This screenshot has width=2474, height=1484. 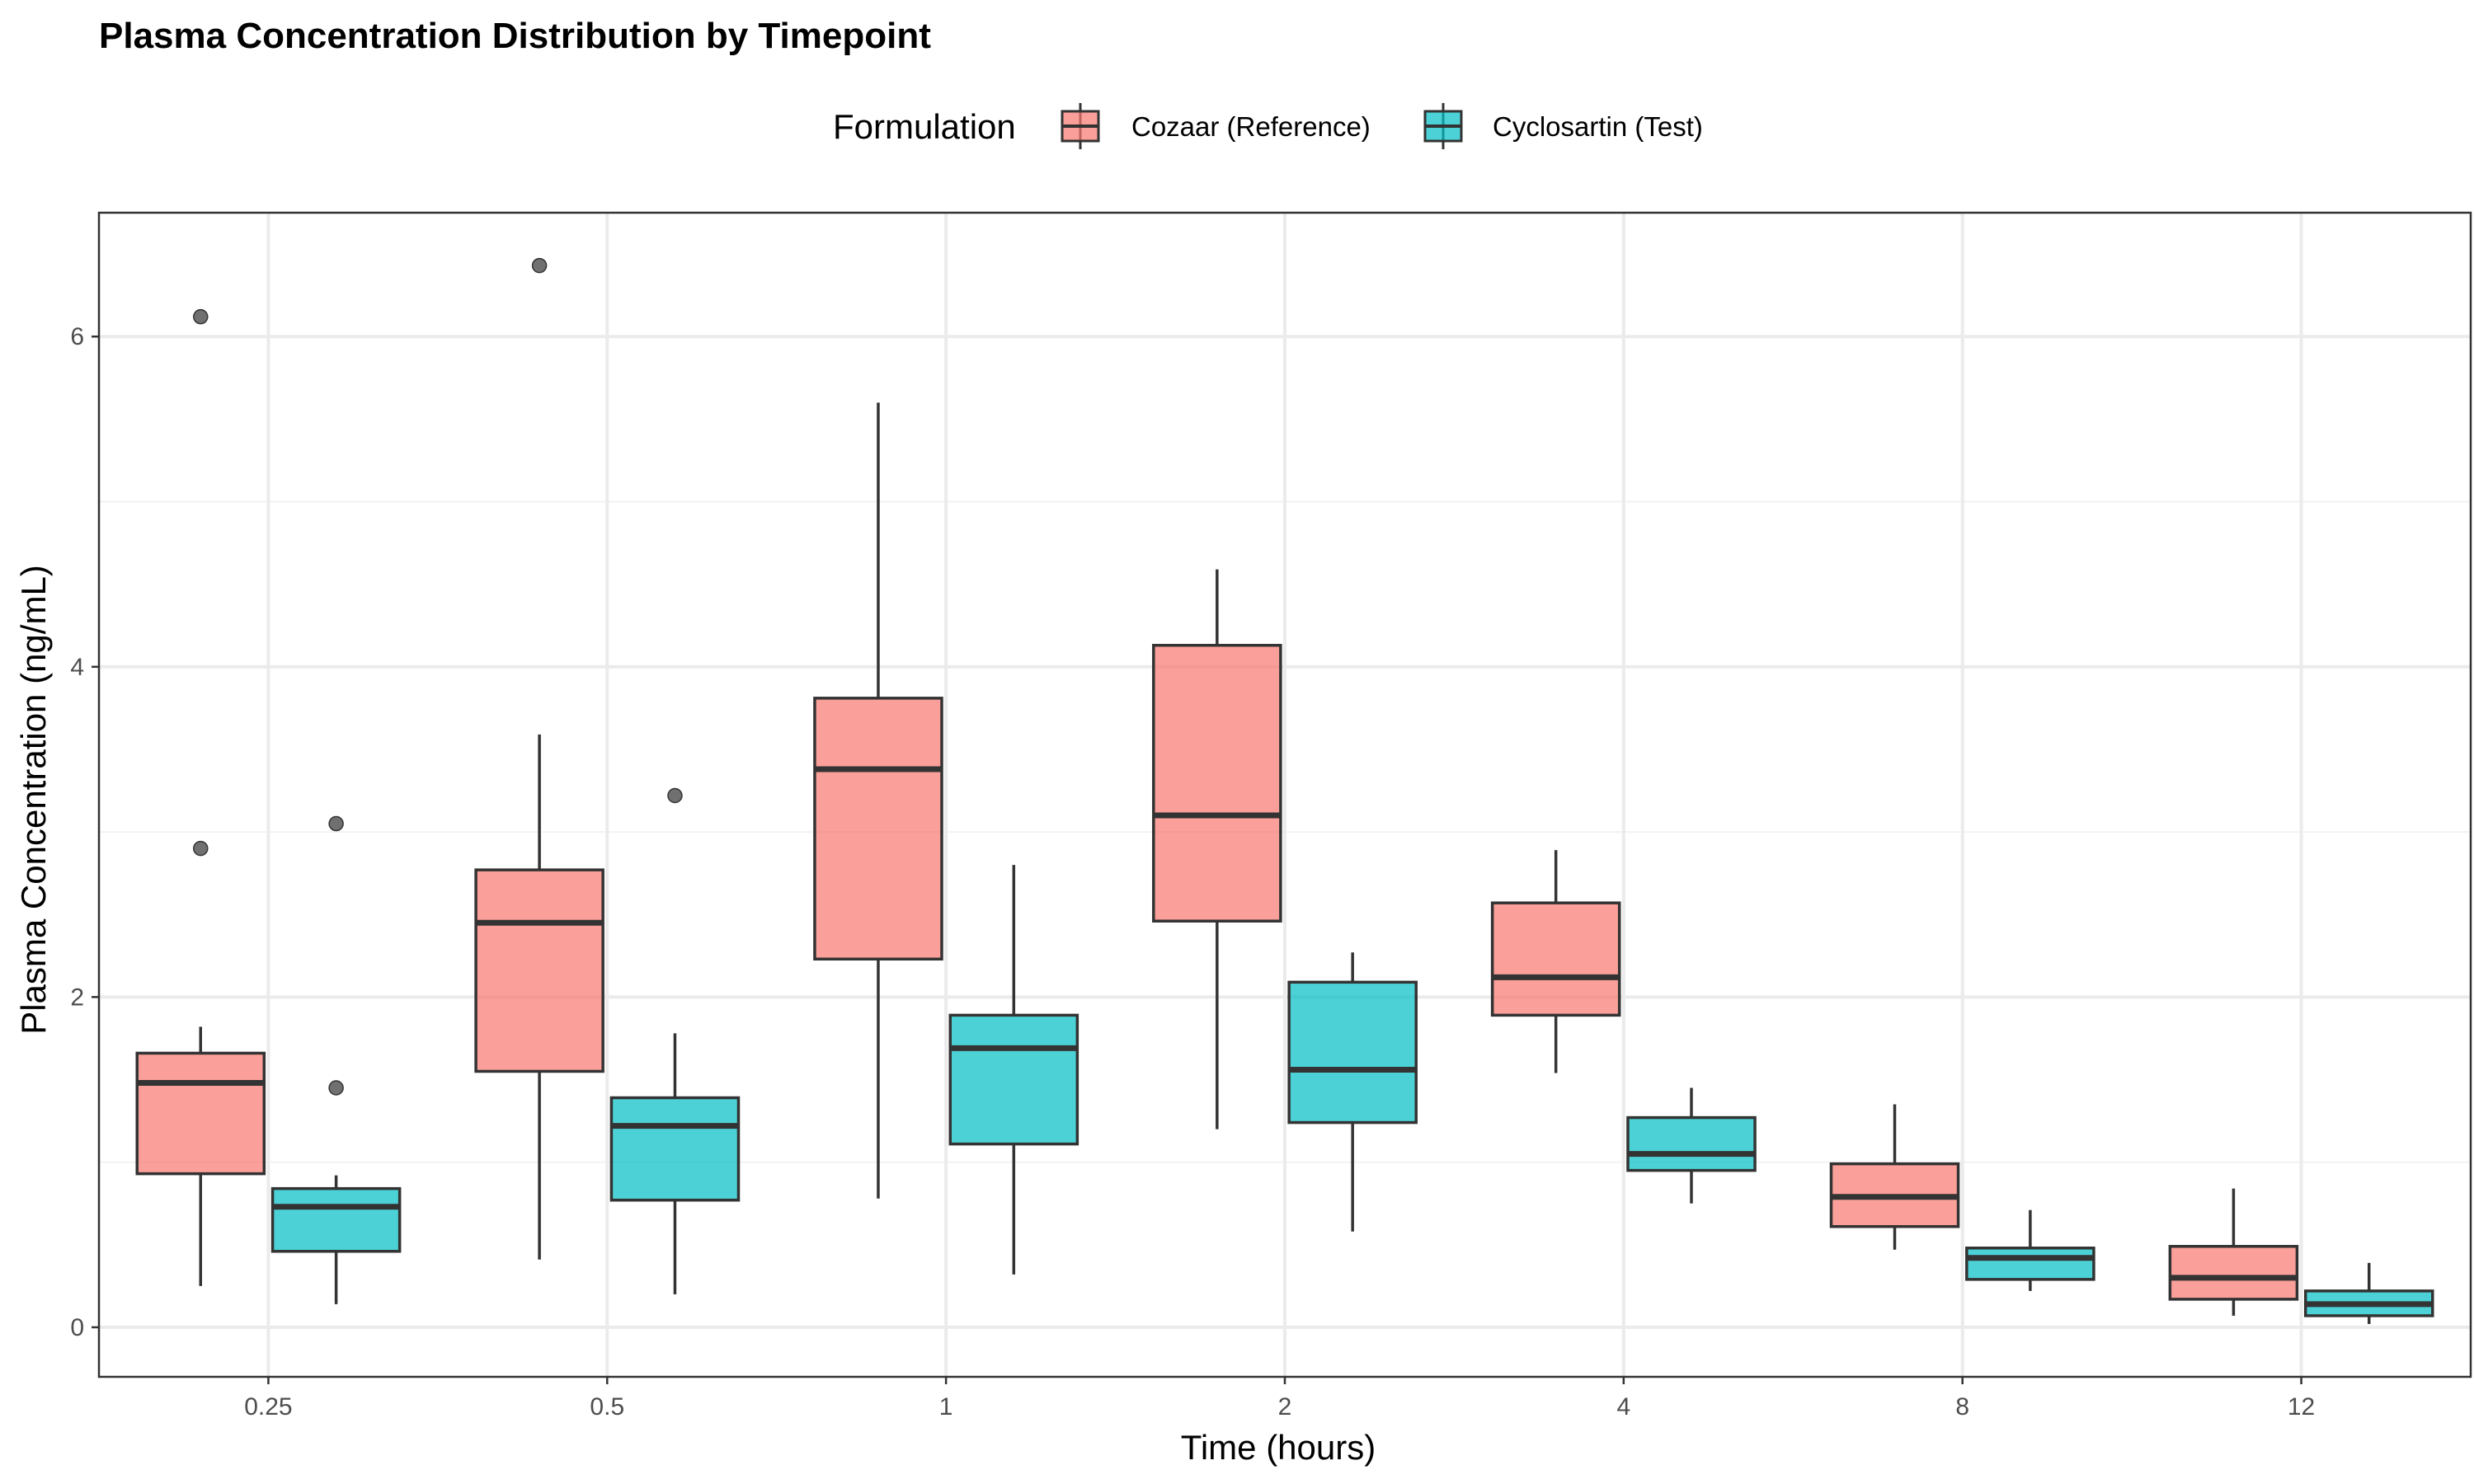 What do you see at coordinates (1624, 1407) in the screenshot?
I see `x-tick-label: 4` at bounding box center [1624, 1407].